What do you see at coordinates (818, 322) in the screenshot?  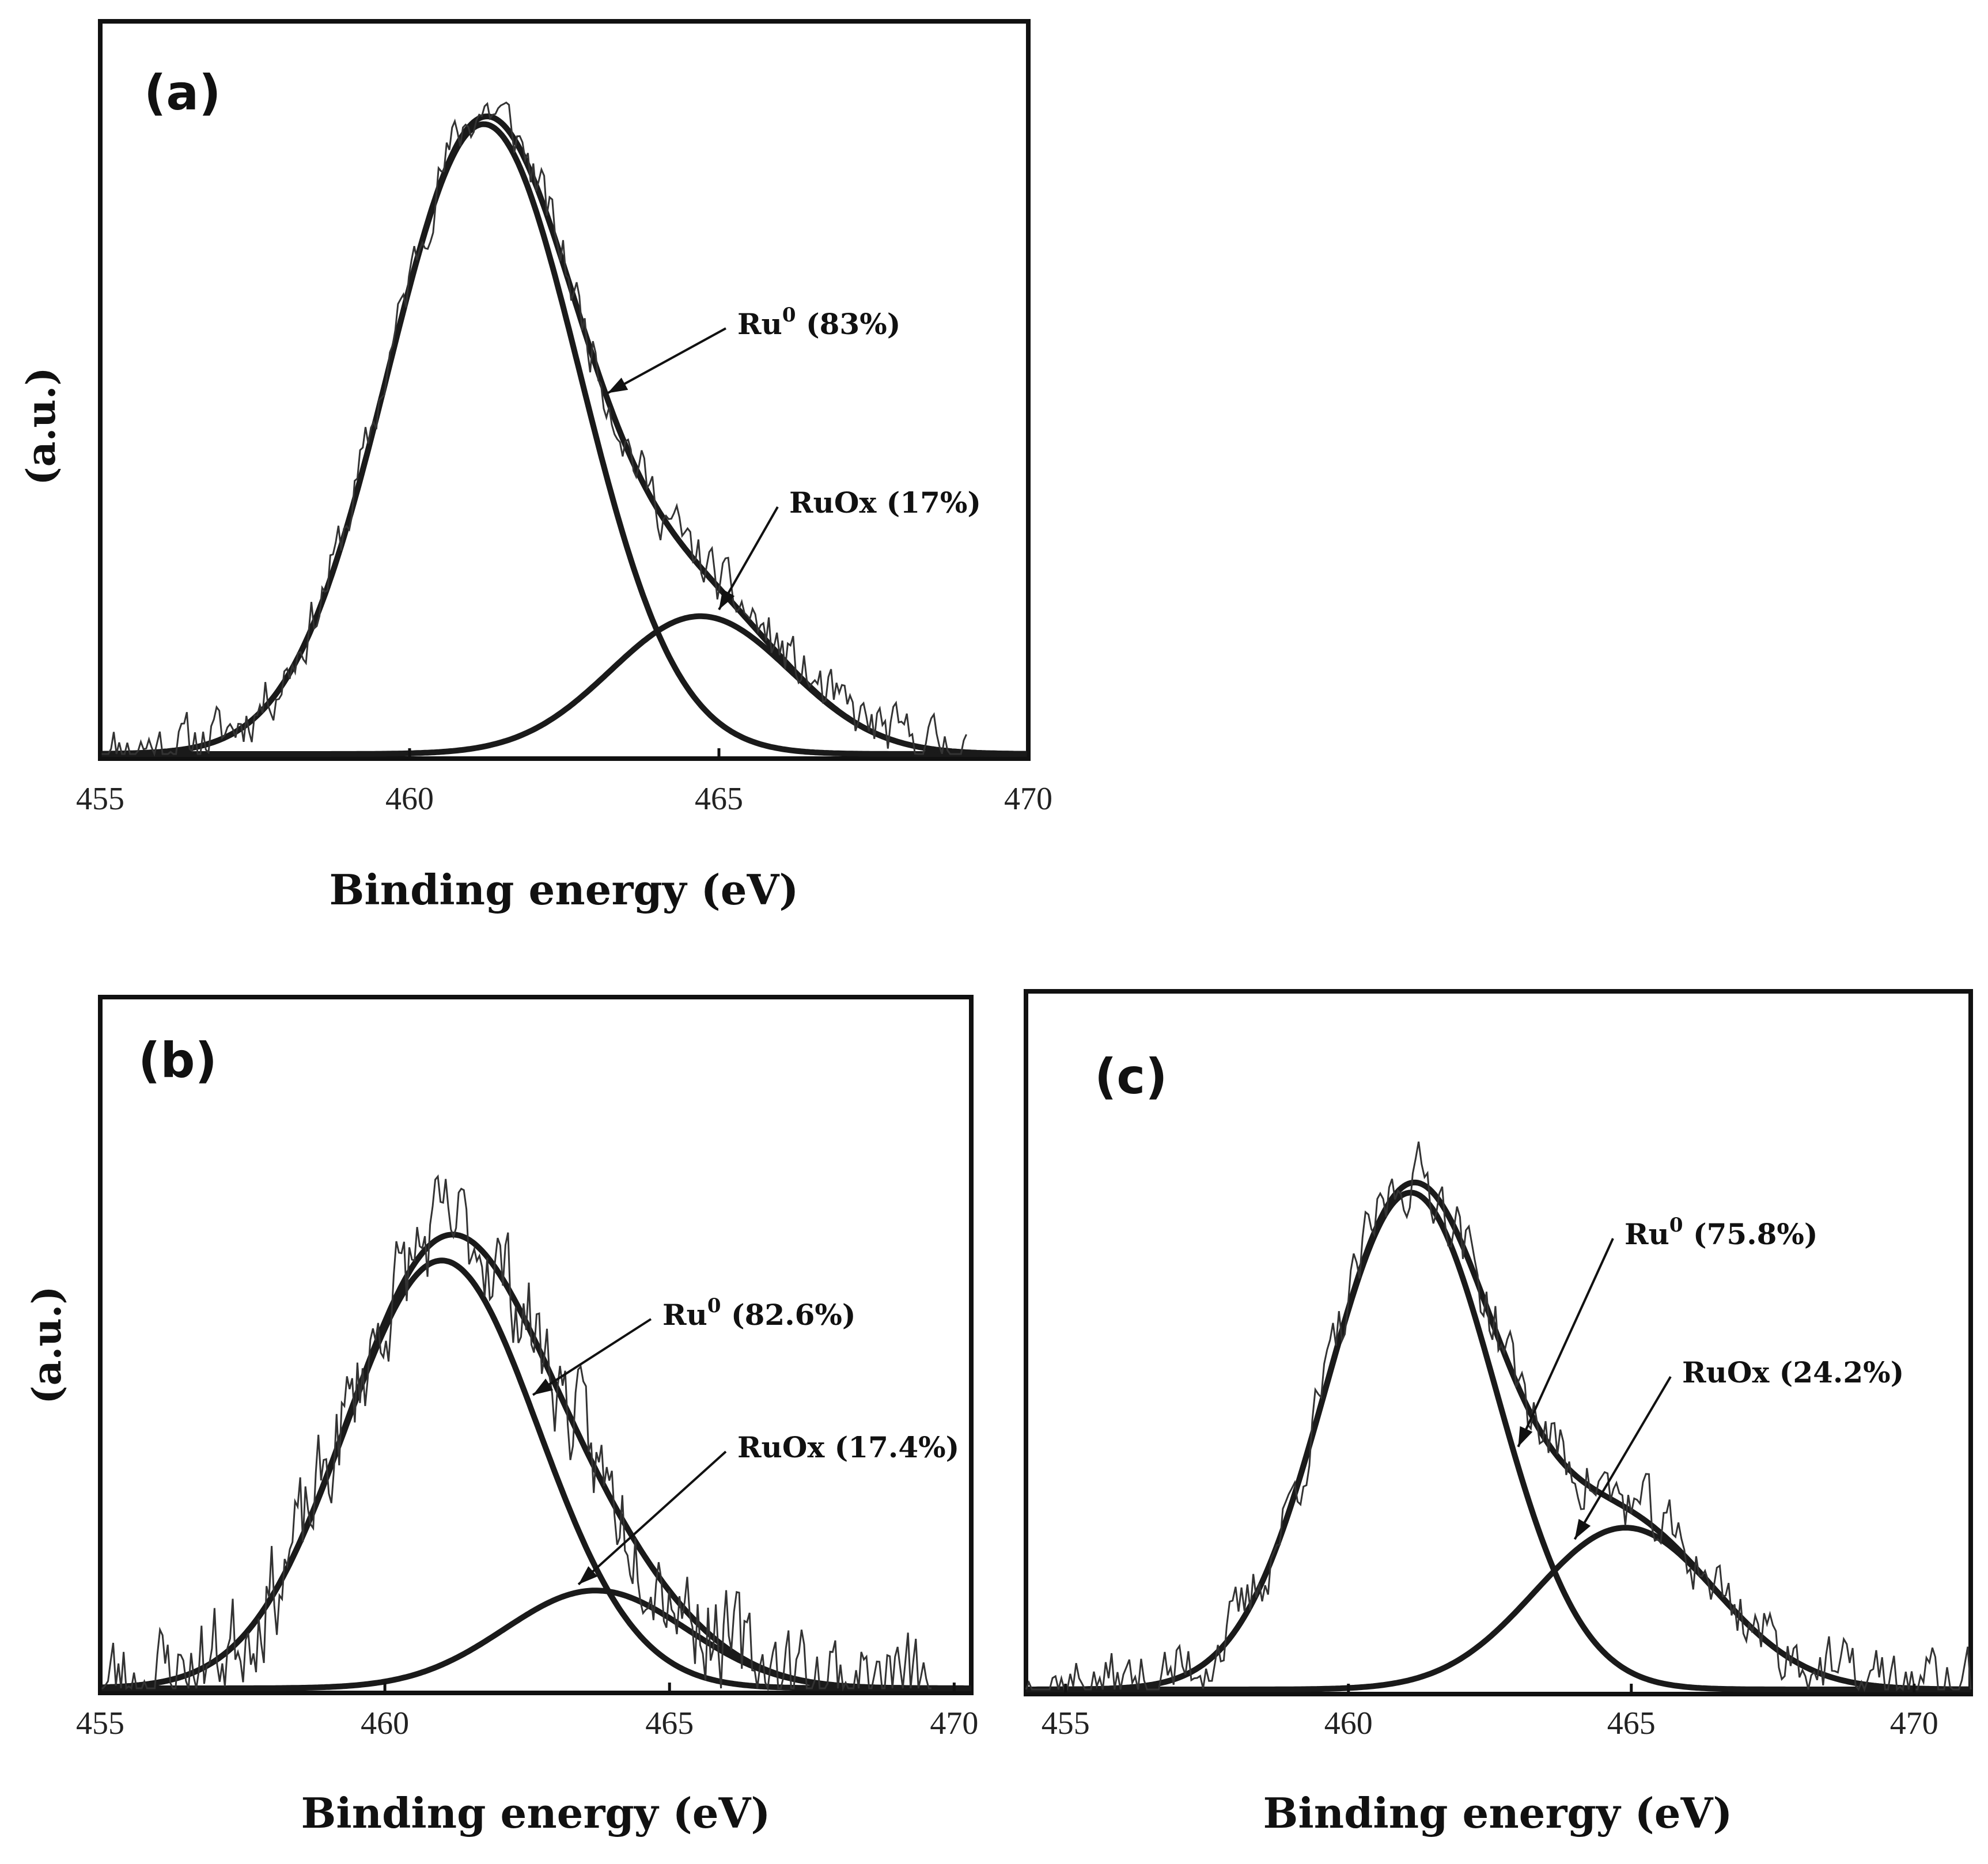 I see `annotation-label: Ru0 (83%)` at bounding box center [818, 322].